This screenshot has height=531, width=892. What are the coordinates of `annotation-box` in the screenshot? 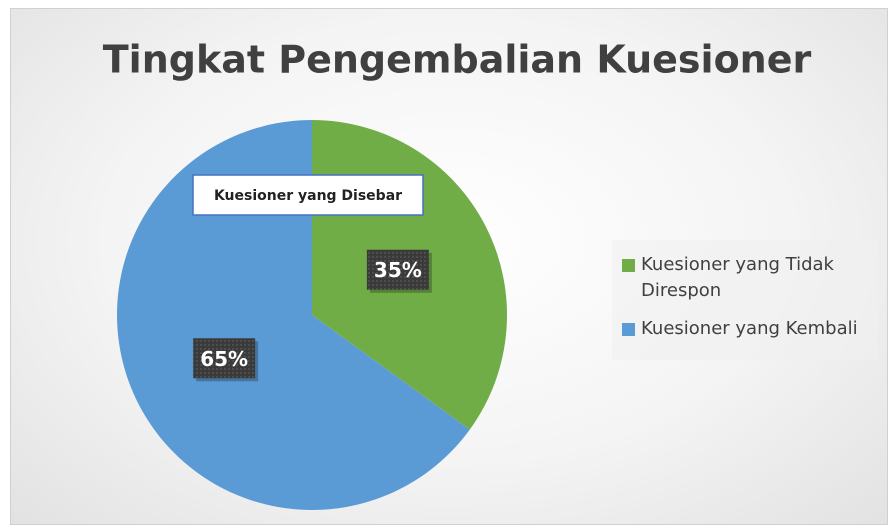 It's located at (308, 195).